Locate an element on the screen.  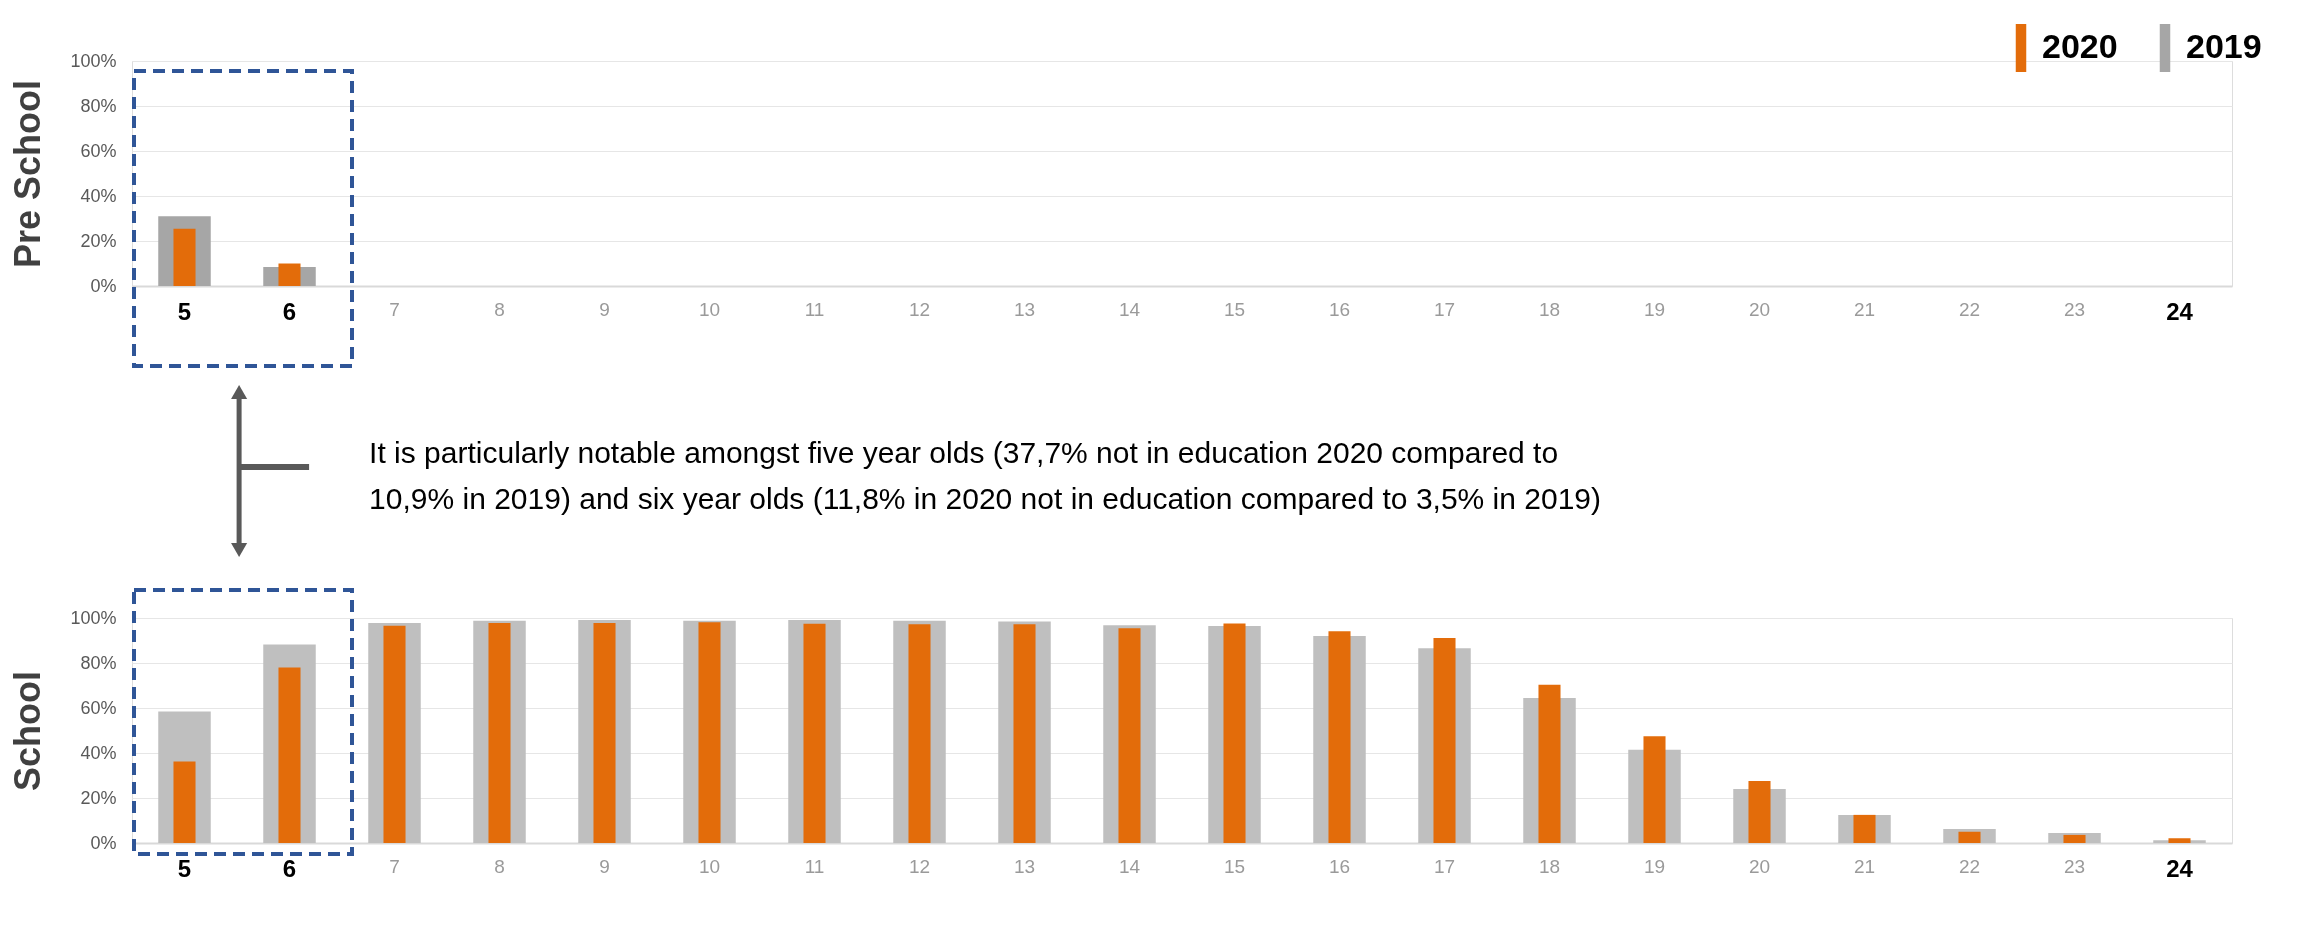
legend-label: 2019 is located at coordinates (2224, 46).